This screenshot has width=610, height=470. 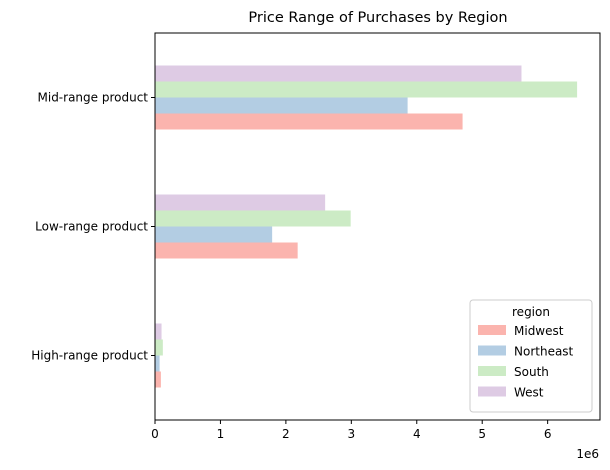 I want to click on legend-title: region, so click(x=531, y=312).